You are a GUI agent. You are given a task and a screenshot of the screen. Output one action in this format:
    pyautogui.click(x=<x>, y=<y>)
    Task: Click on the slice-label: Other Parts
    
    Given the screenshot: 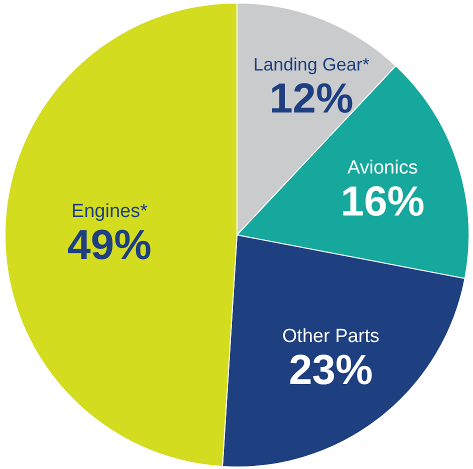 What is the action you would take?
    pyautogui.click(x=331, y=336)
    